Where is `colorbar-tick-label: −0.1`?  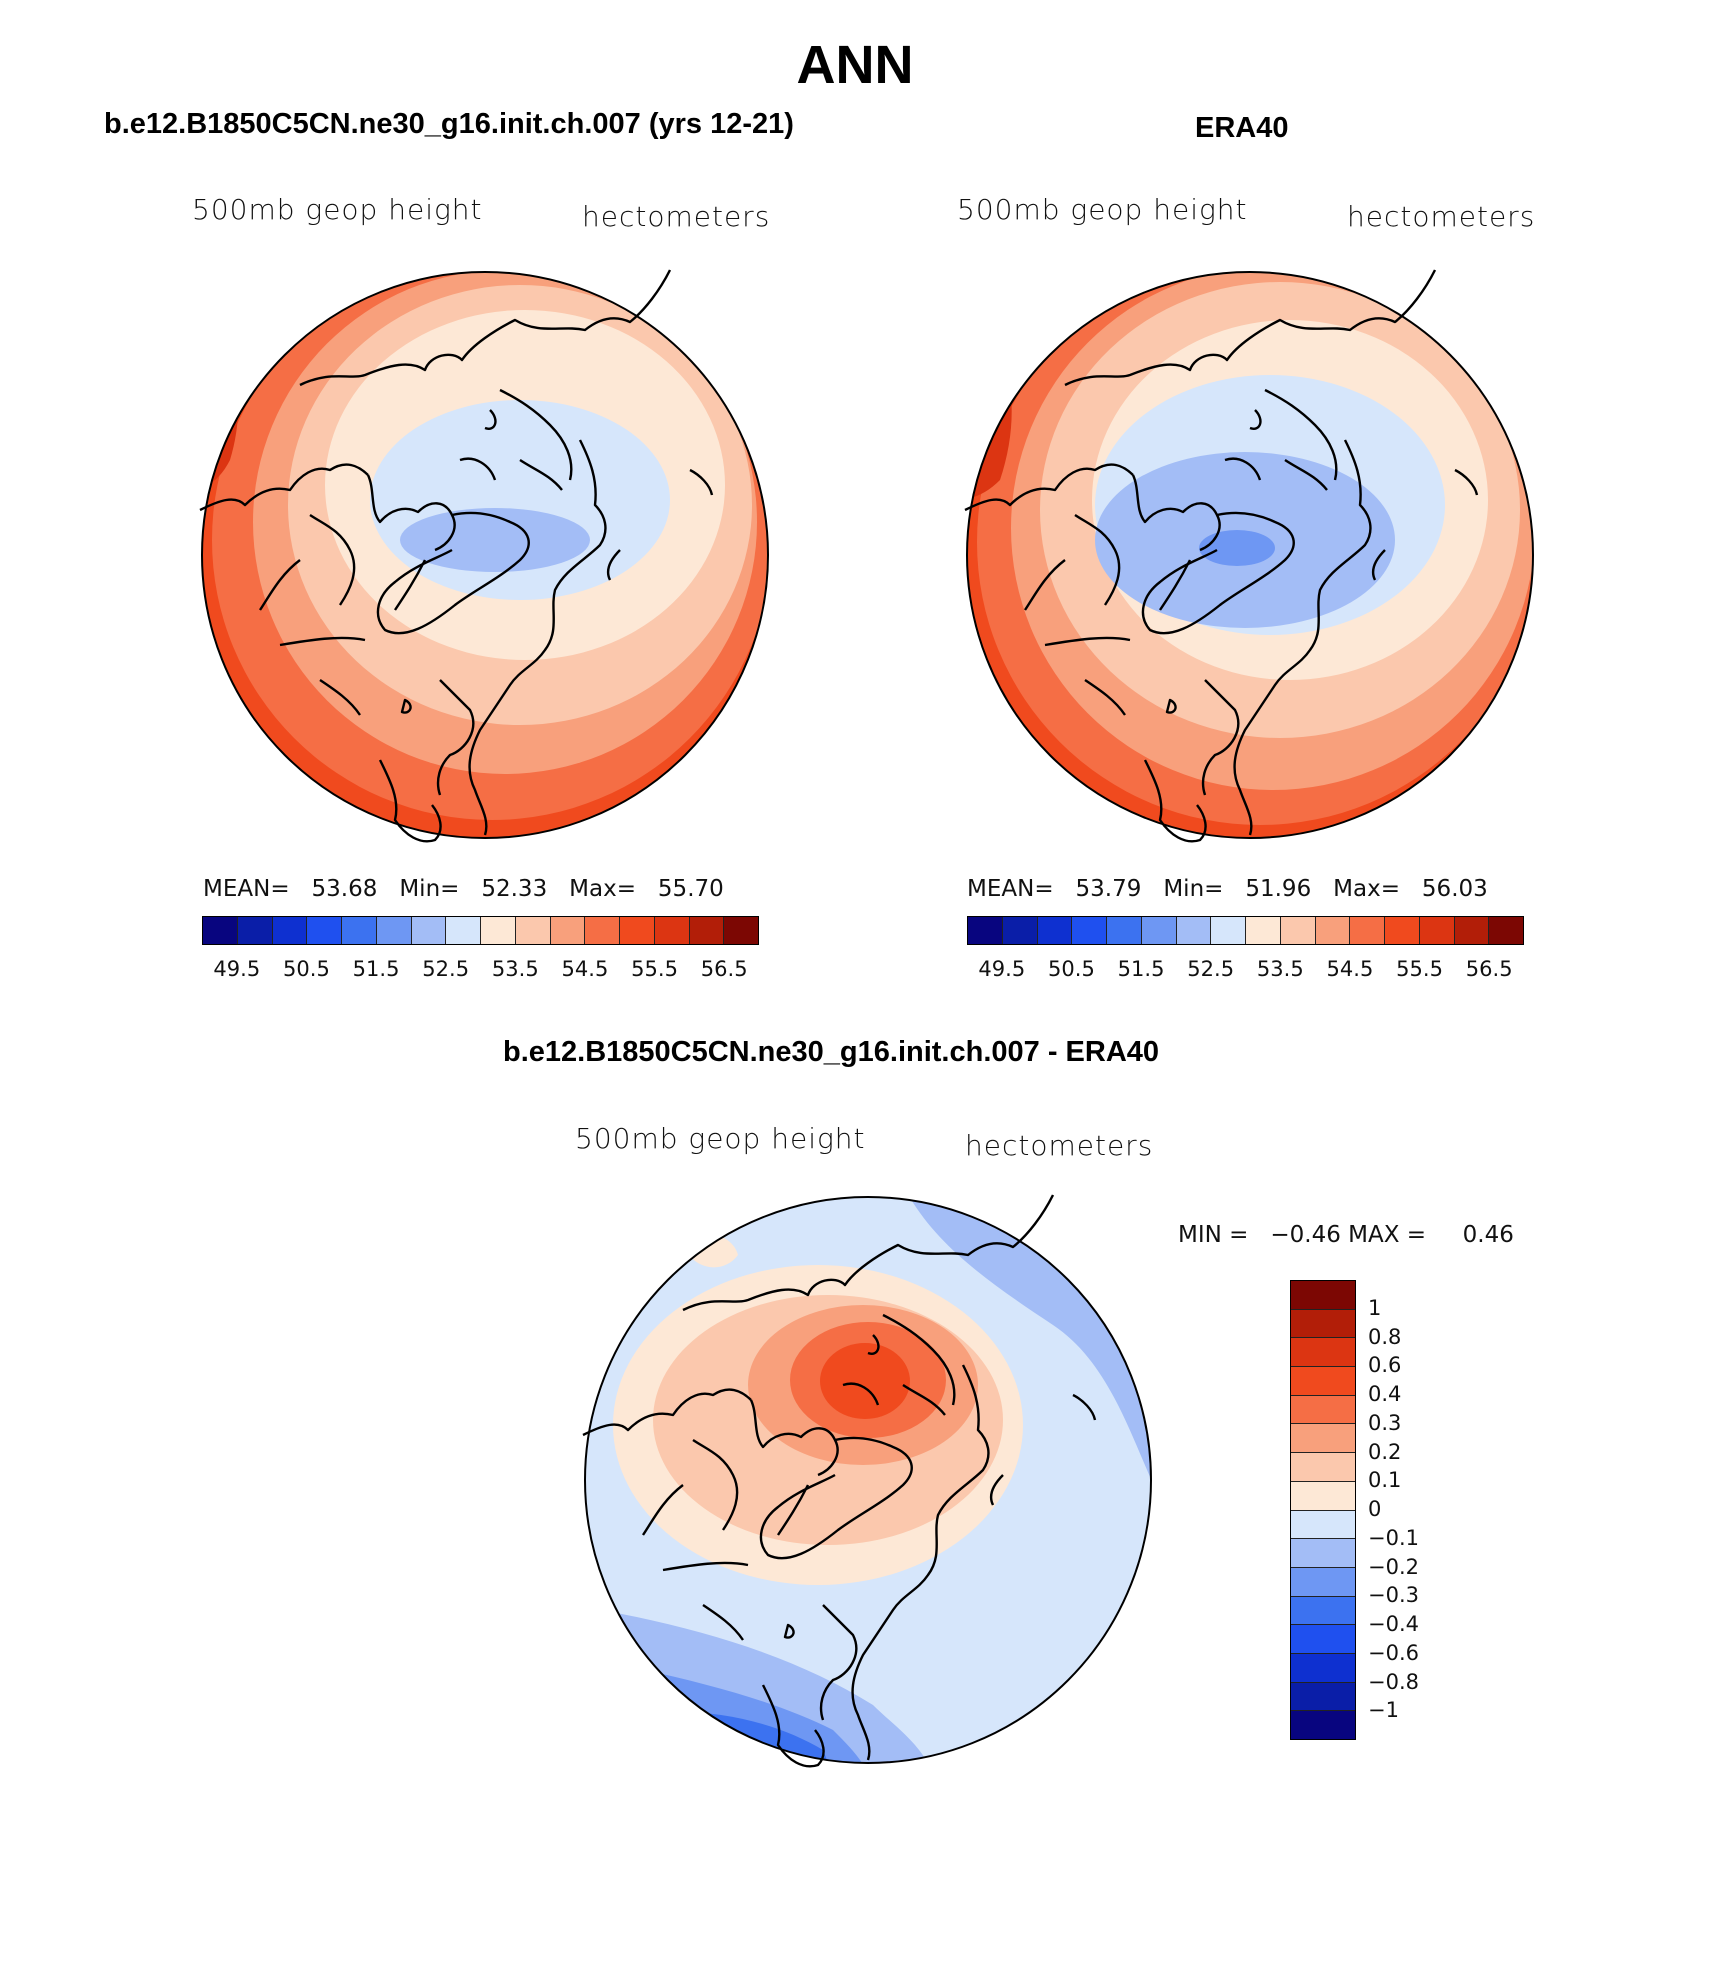 colorbar-tick-label: −0.1 is located at coordinates (1393, 1537).